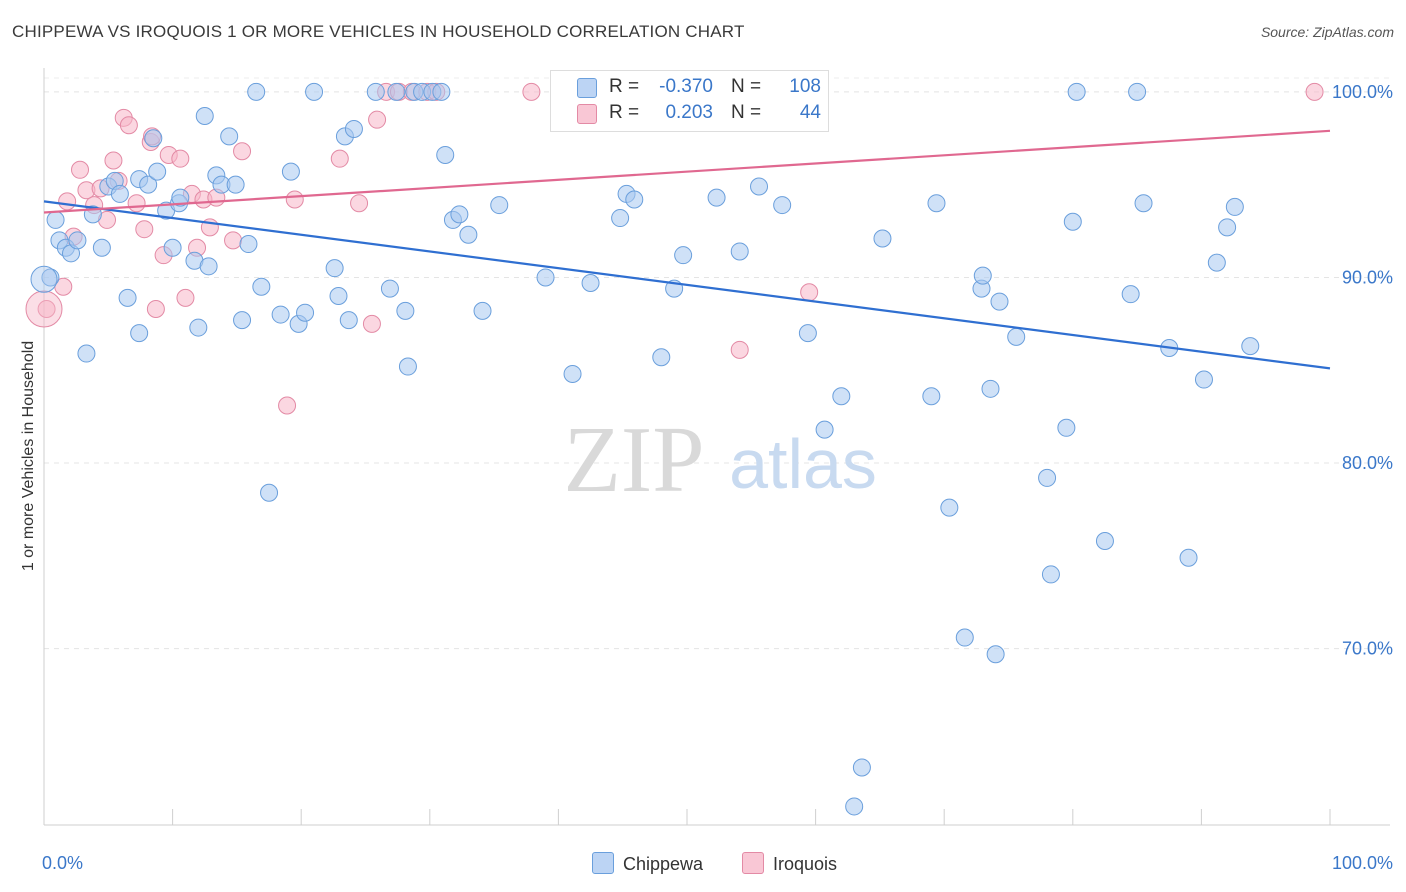  I want to click on watermark: ZIP atlas, so click(720, 460).